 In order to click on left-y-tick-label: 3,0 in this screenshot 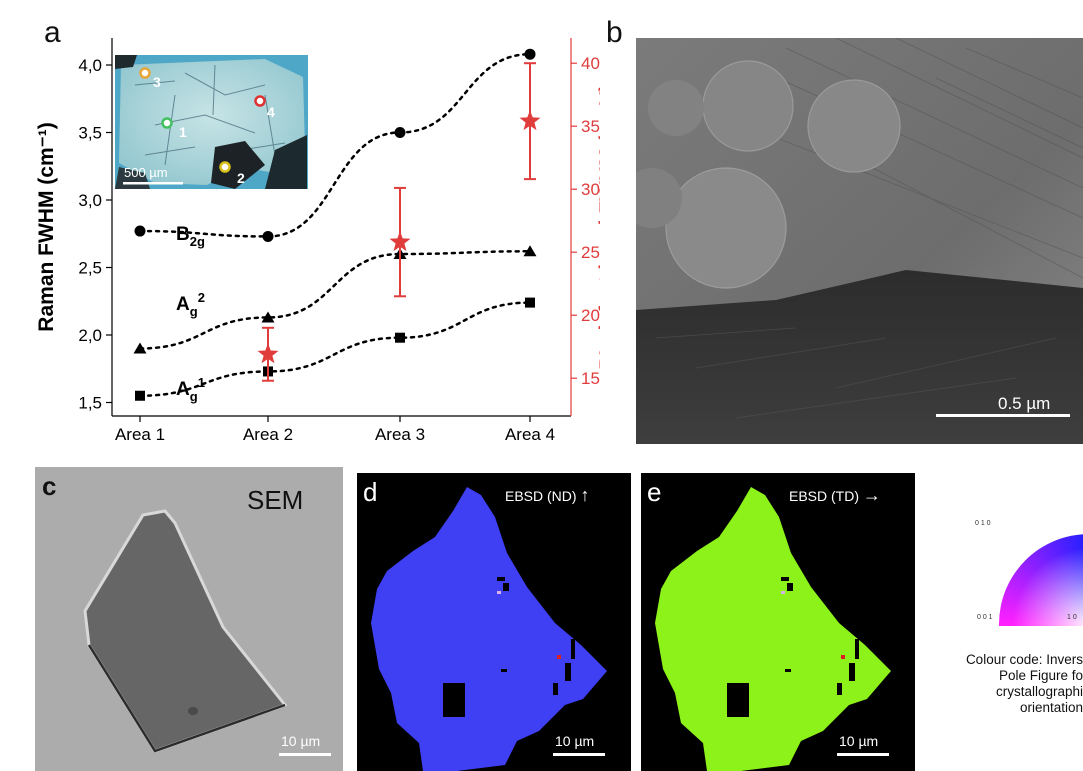, I will do `click(90, 200)`.